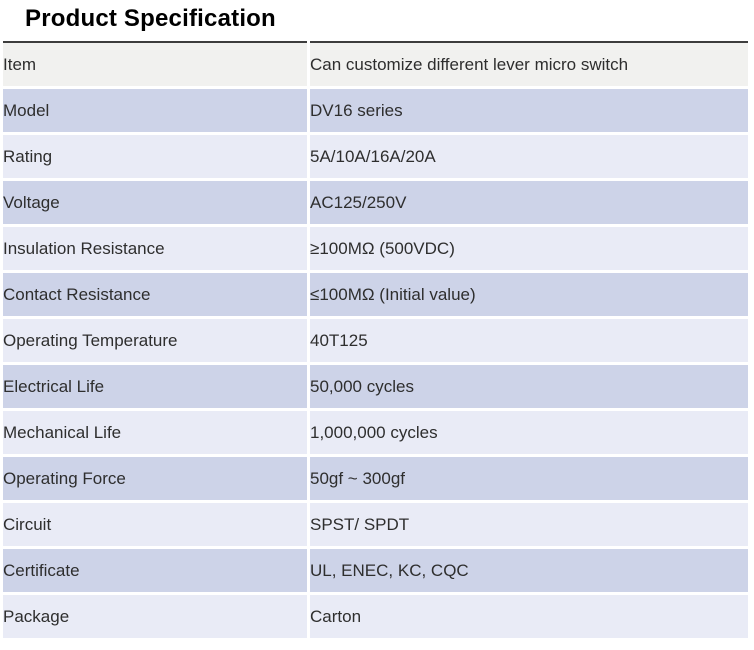 This screenshot has width=754, height=650. I want to click on table-row: Circuit SPST/ SPDT, so click(375, 525).